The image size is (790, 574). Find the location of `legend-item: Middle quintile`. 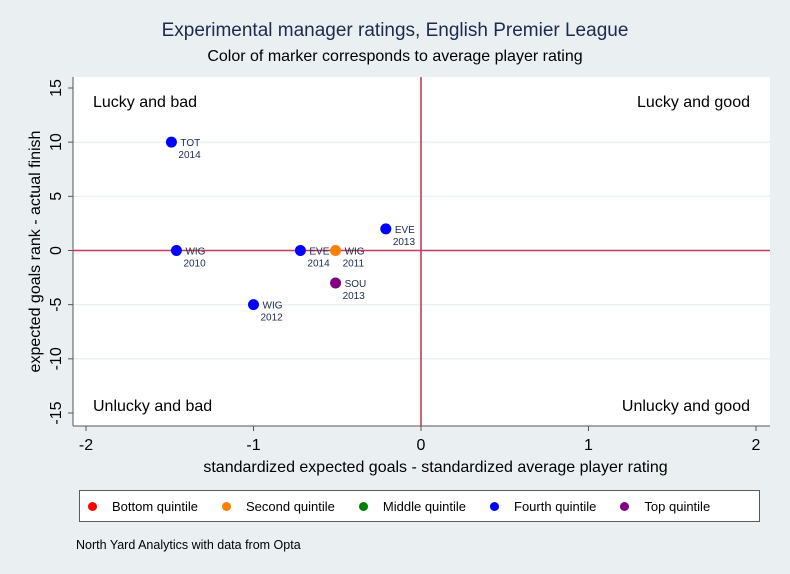

legend-item: Middle quintile is located at coordinates (412, 506).